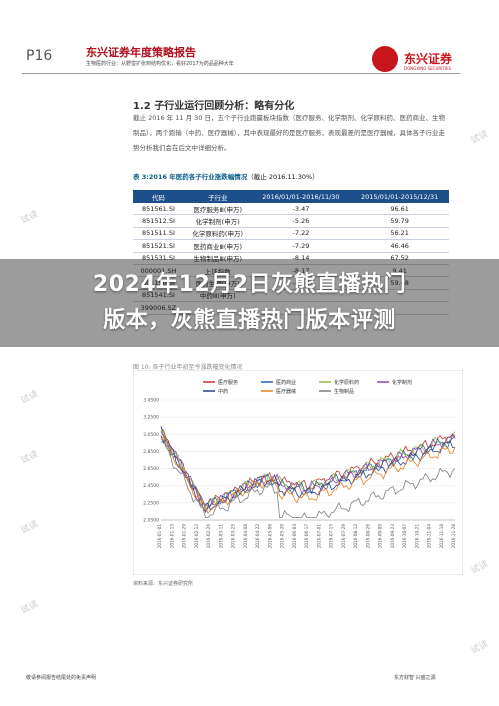 The image size is (499, 706). Describe the element at coordinates (301, 246) in the screenshot. I see `cell-return-2016: -7.29` at that location.